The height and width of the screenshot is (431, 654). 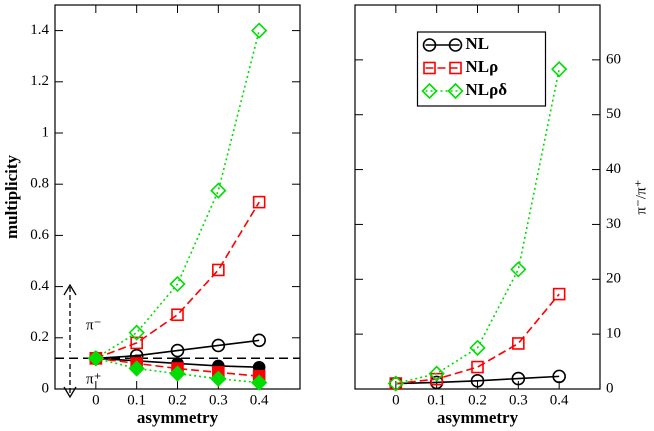 I want to click on y-tick-label: 1, so click(x=46, y=132).